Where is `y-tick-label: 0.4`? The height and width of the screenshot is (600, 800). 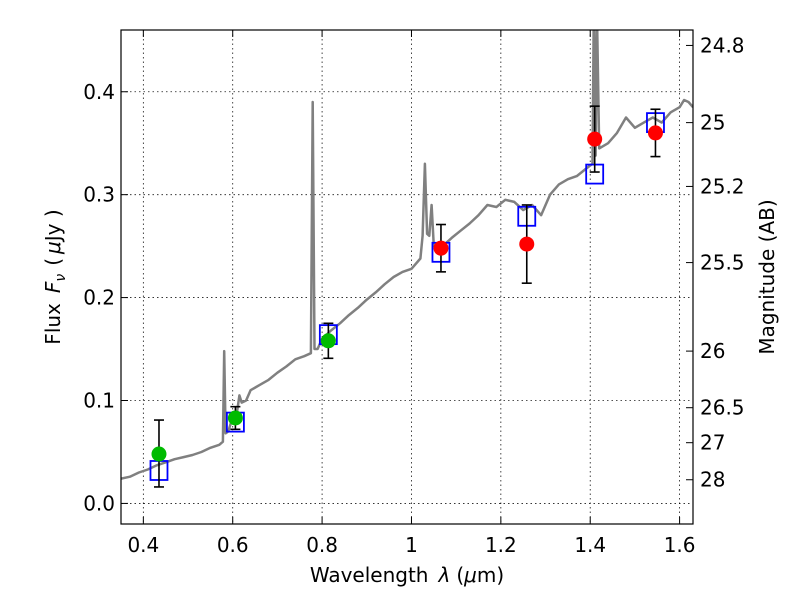 y-tick-label: 0.4 is located at coordinates (99, 92).